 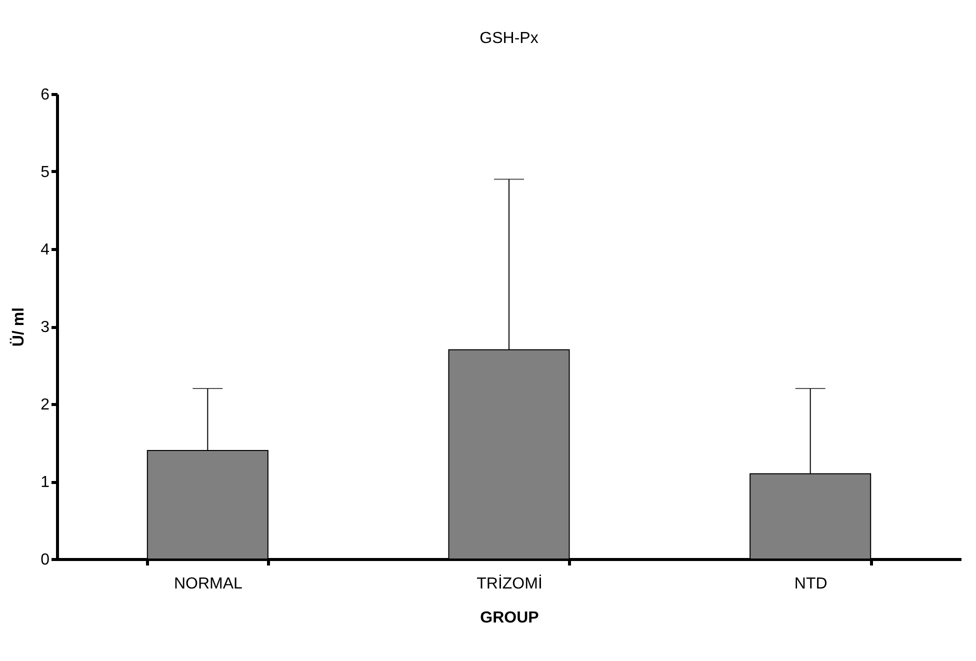 What do you see at coordinates (19, 327) in the screenshot?
I see `y-axis-title: Ü/ ml` at bounding box center [19, 327].